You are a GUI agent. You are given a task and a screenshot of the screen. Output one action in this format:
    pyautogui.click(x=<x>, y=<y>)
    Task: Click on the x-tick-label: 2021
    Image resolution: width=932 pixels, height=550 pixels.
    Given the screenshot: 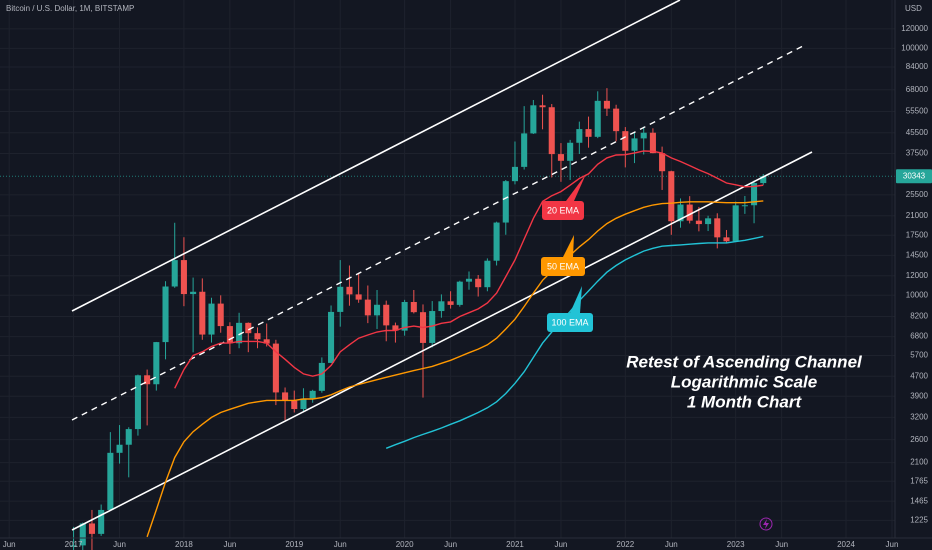 What is the action you would take?
    pyautogui.click(x=515, y=544)
    